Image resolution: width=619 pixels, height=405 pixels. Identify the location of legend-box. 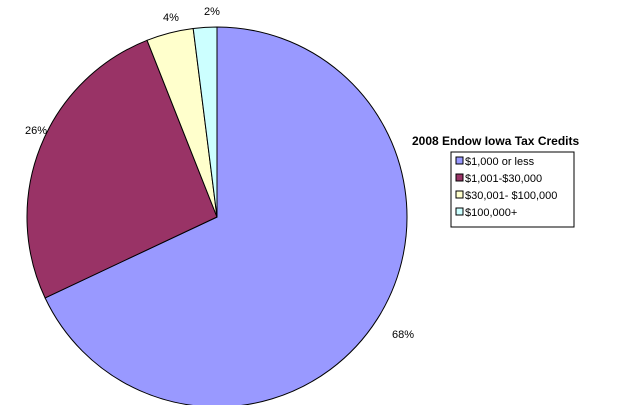
(512, 189).